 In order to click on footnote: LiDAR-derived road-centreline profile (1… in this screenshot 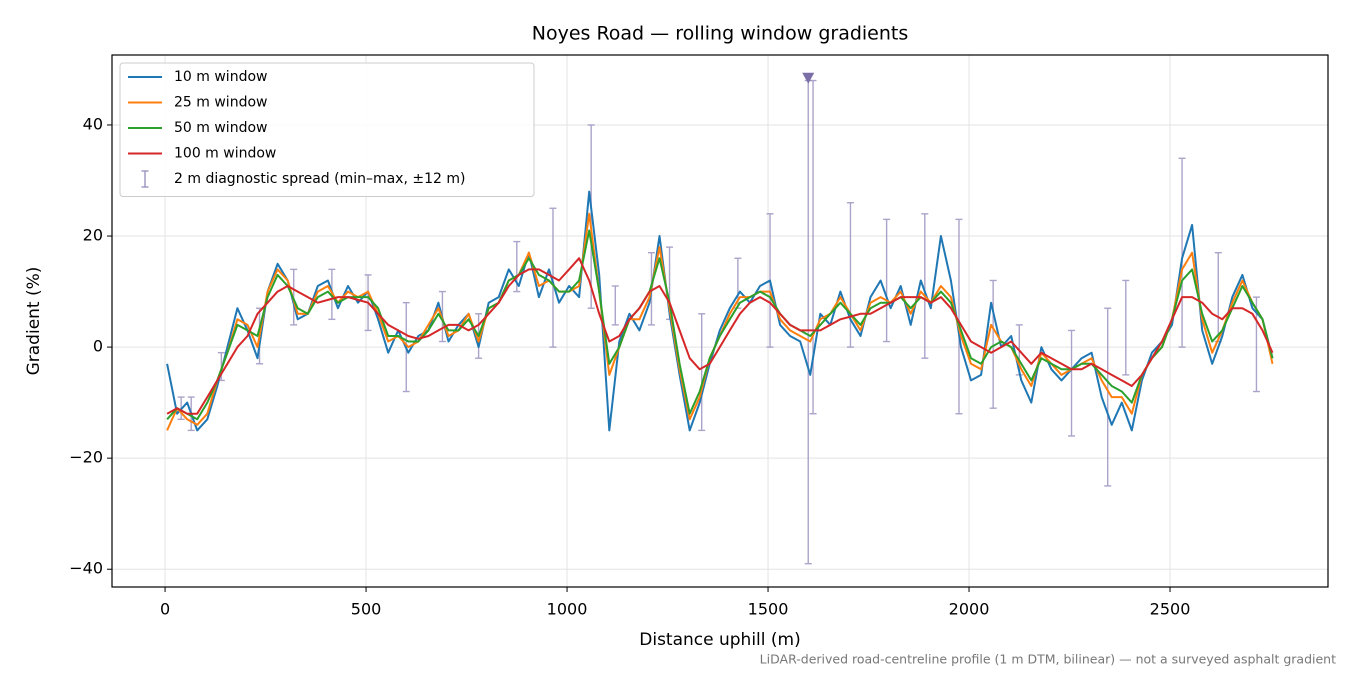, I will do `click(1048, 659)`.